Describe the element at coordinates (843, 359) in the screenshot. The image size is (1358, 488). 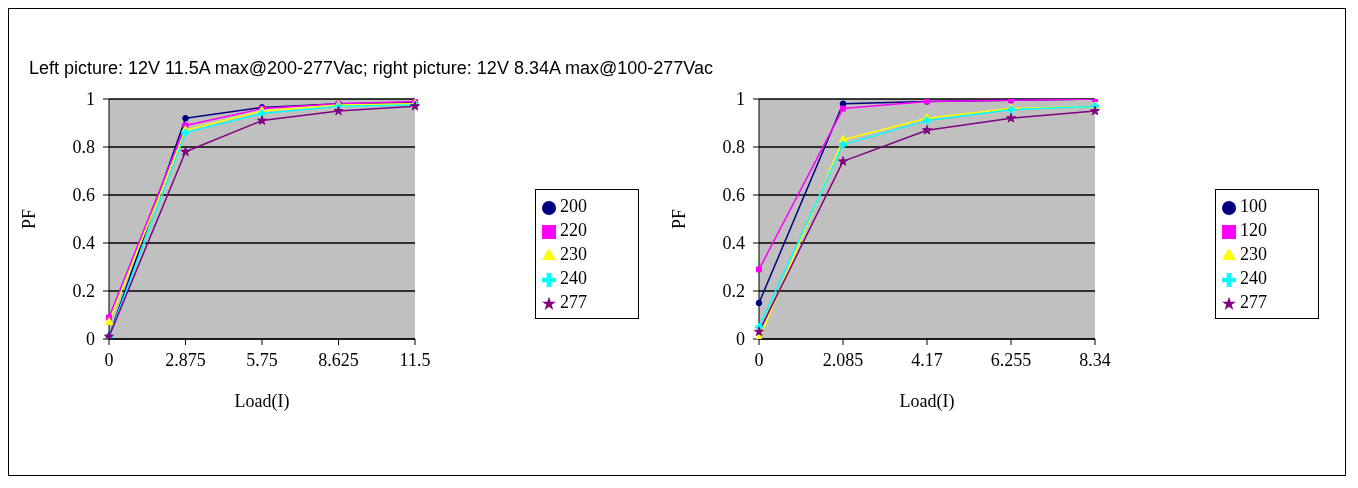
I see `x-tick-label: 2.085` at that location.